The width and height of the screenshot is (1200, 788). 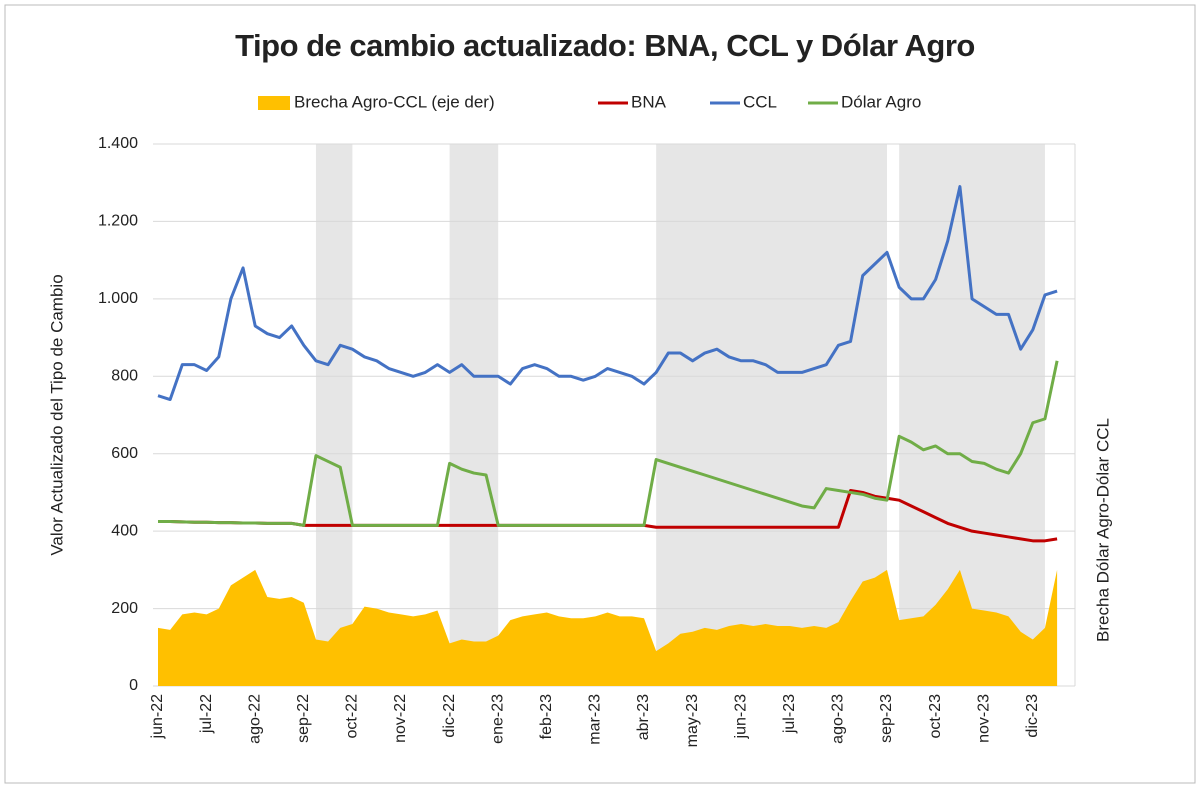 What do you see at coordinates (118, 298) in the screenshot?
I see `y-tick-label: 1.000` at bounding box center [118, 298].